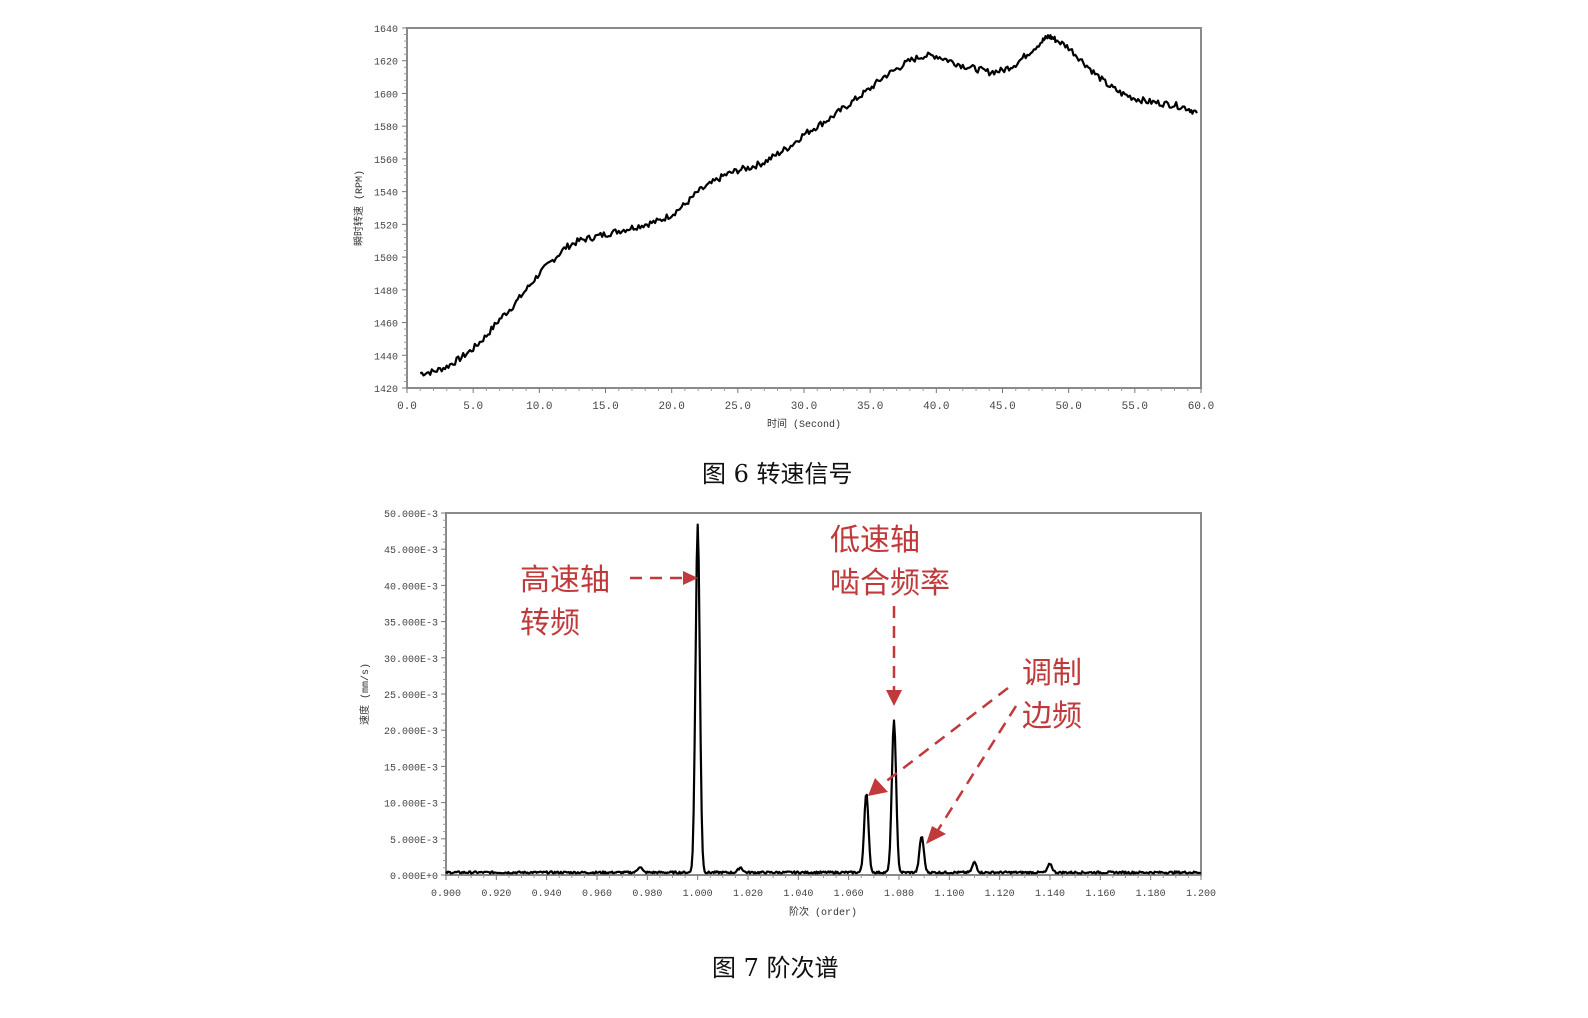  What do you see at coordinates (386, 30) in the screenshot?
I see `y-tick-label: 1640` at bounding box center [386, 30].